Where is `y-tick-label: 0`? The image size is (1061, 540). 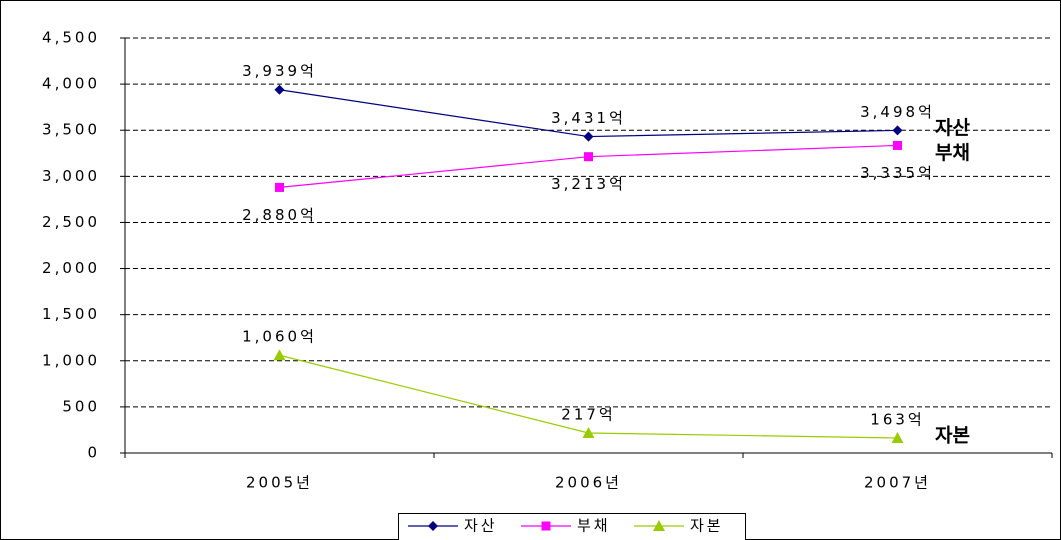 y-tick-label: 0 is located at coordinates (93, 453).